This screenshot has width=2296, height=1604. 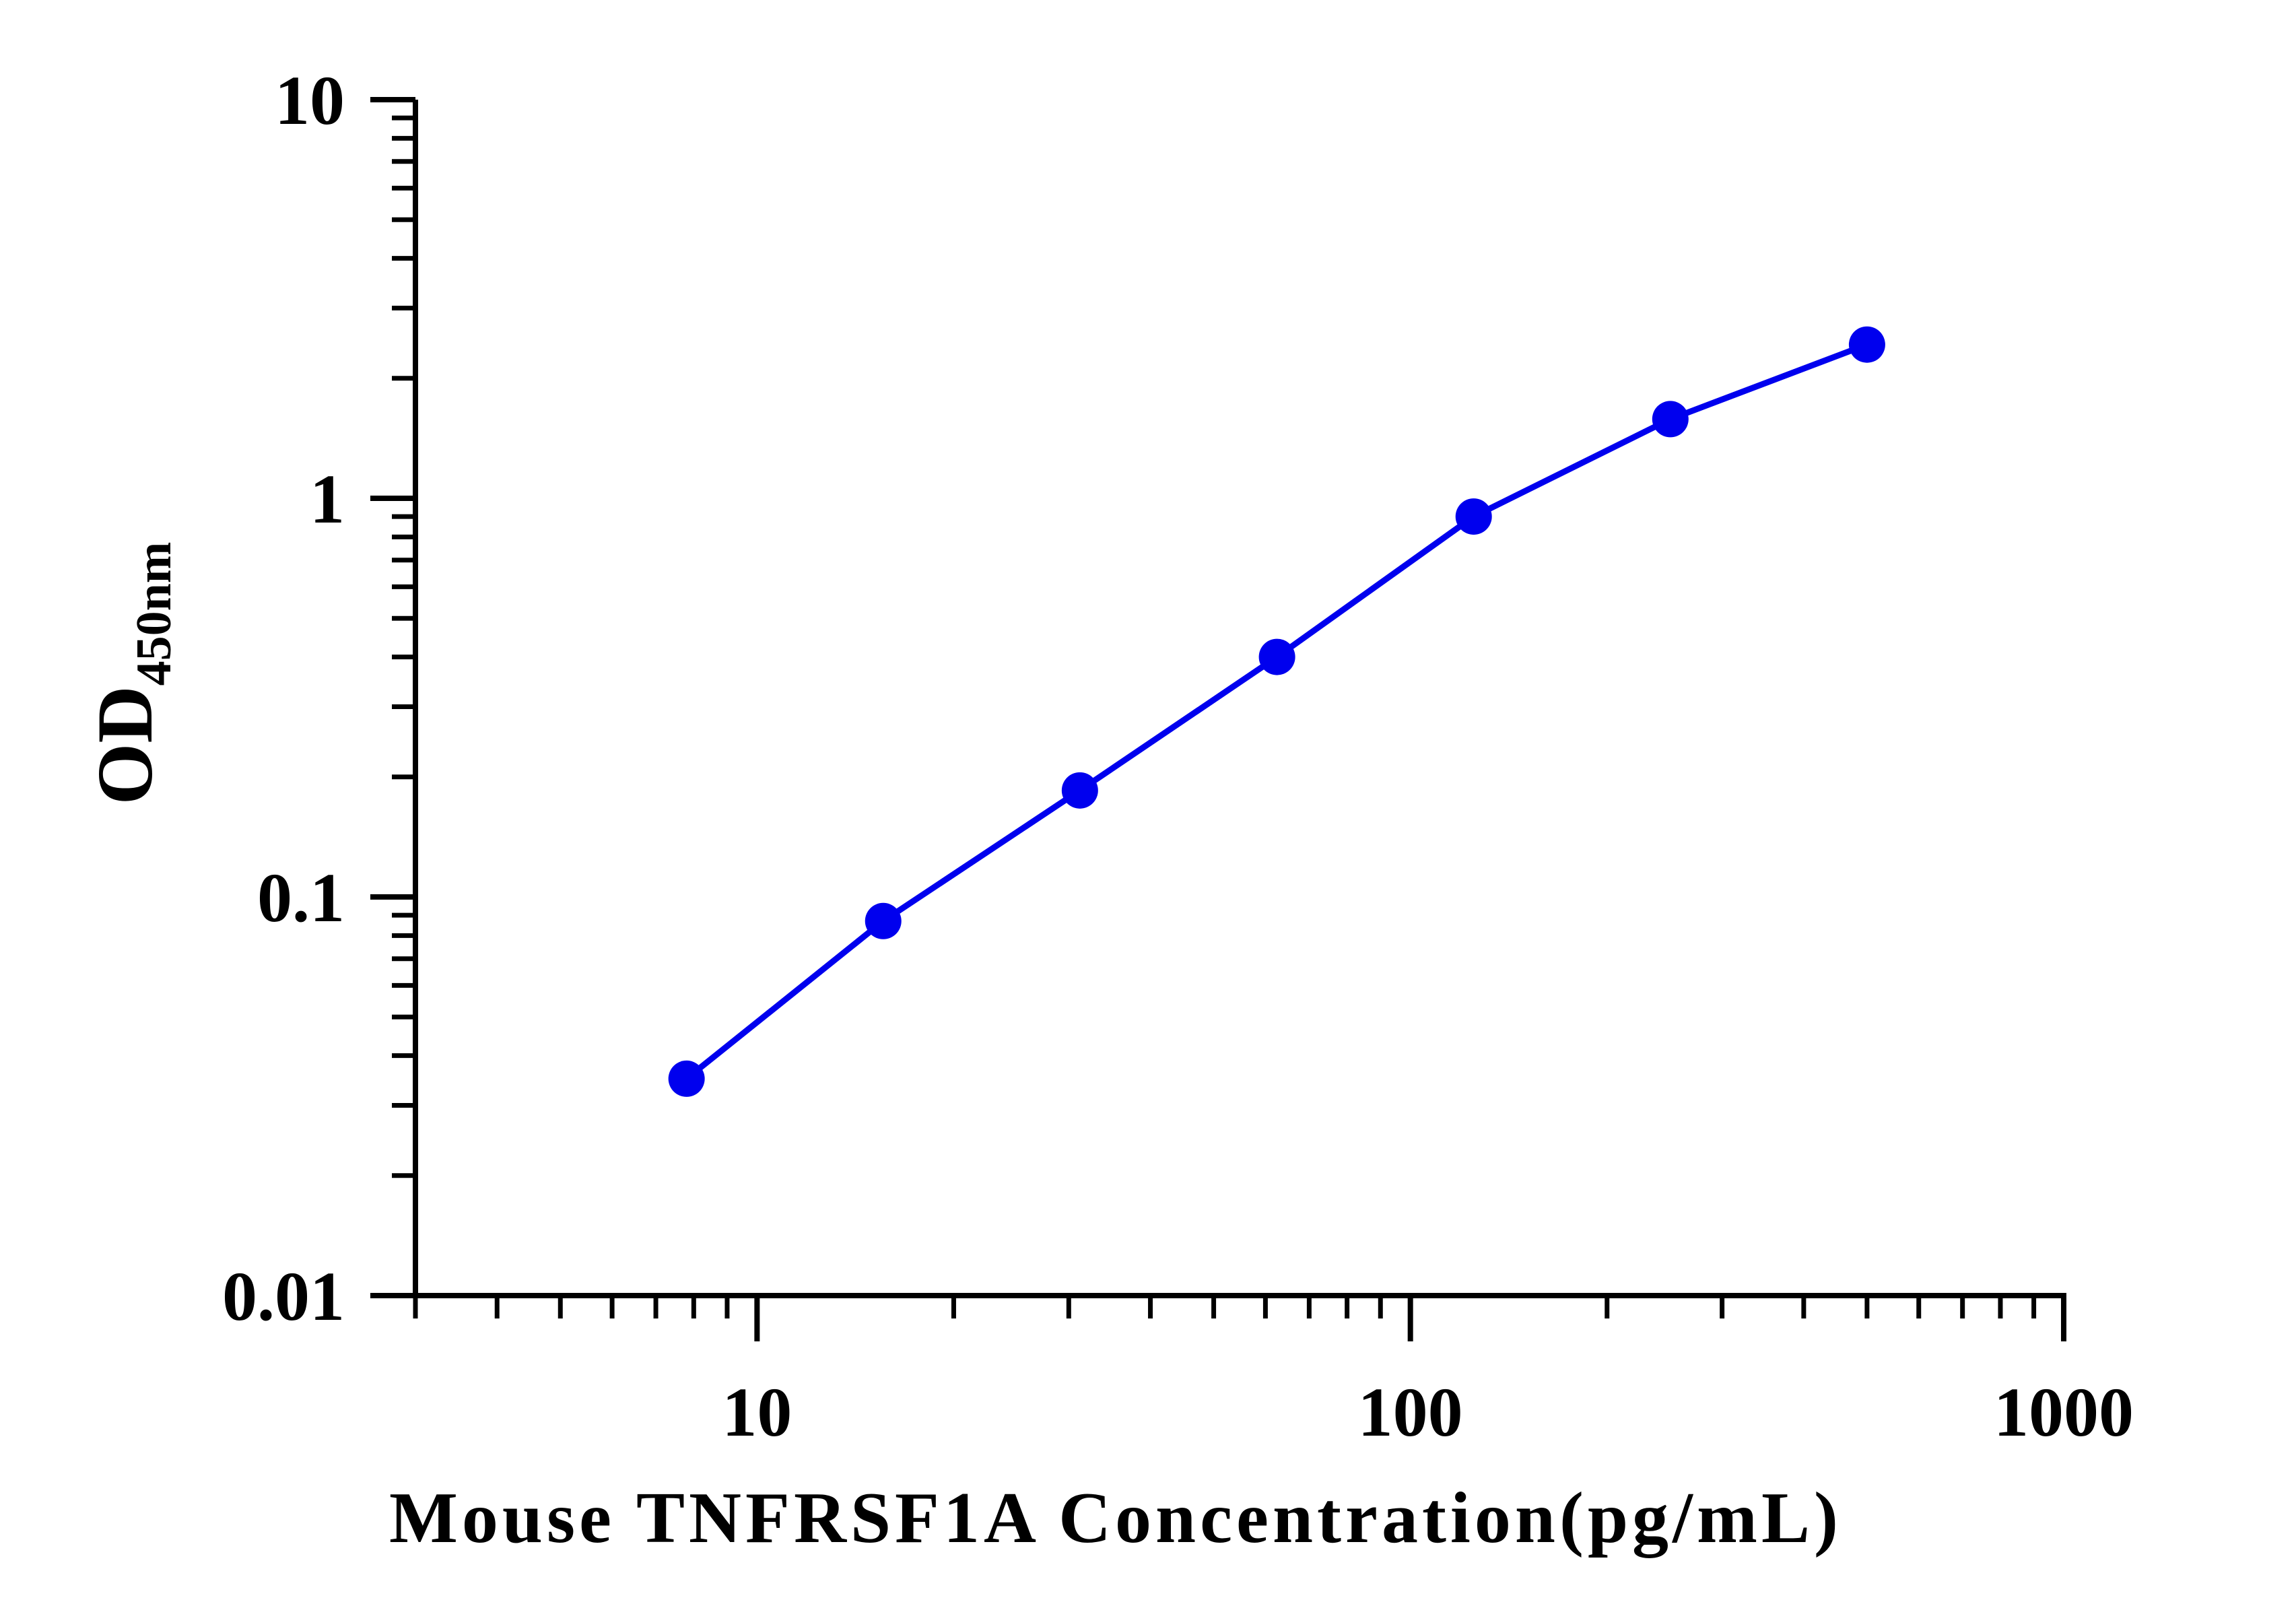 I want to click on x-tick-label: 10, so click(x=757, y=1412).